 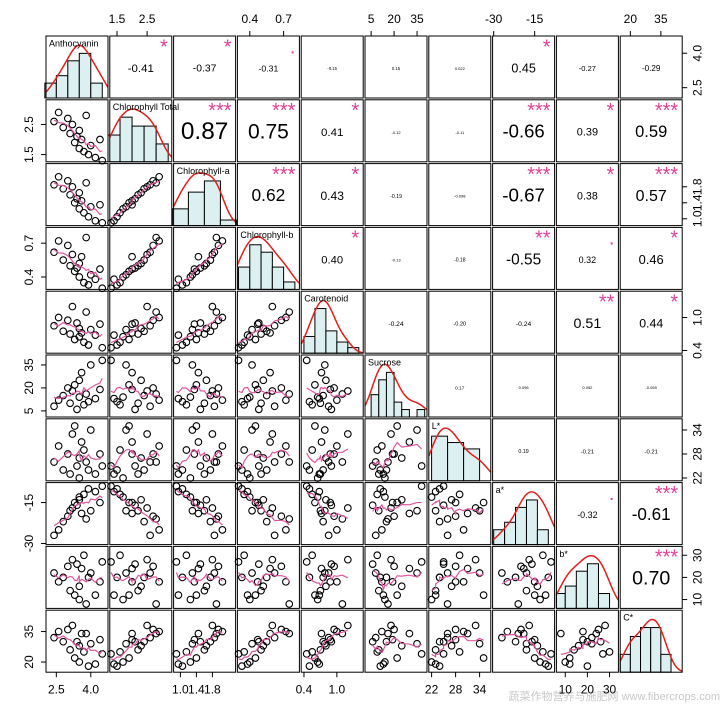 I want to click on x-tick-label: 0.7, so click(x=283, y=19).